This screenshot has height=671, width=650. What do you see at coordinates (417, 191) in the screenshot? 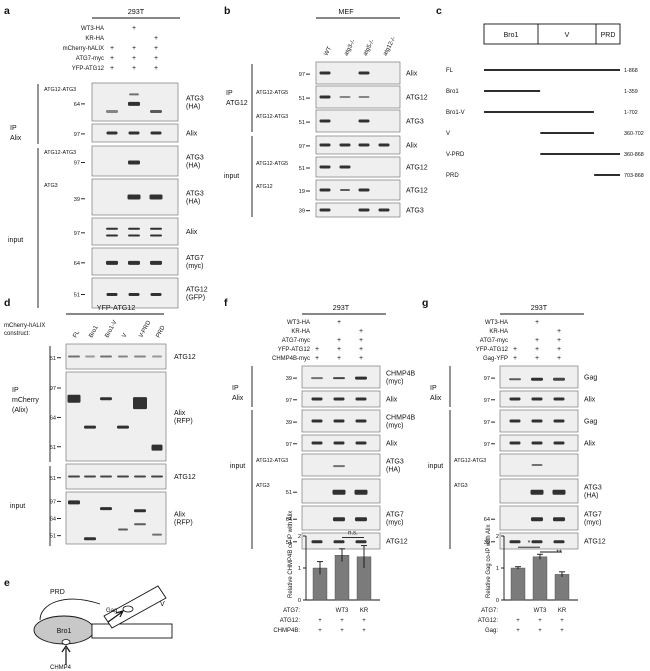
I see `blot-label: ATG12` at bounding box center [417, 191].